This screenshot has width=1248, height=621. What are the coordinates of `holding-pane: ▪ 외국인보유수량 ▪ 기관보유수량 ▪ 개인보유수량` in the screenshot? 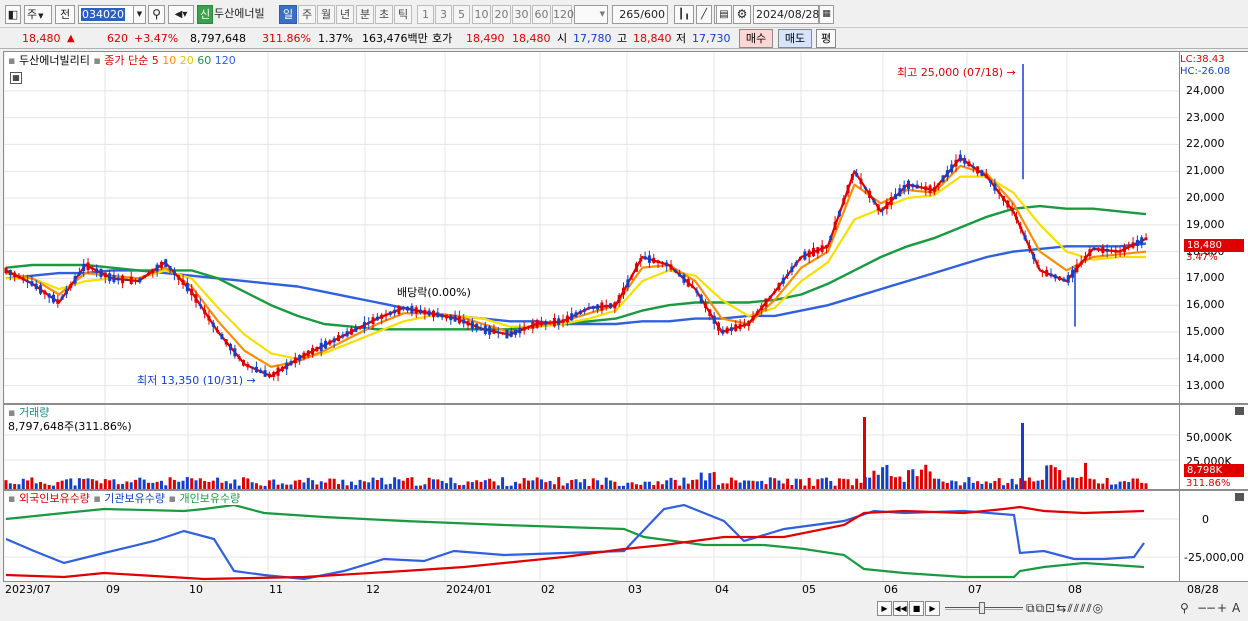 It's located at (591, 536).